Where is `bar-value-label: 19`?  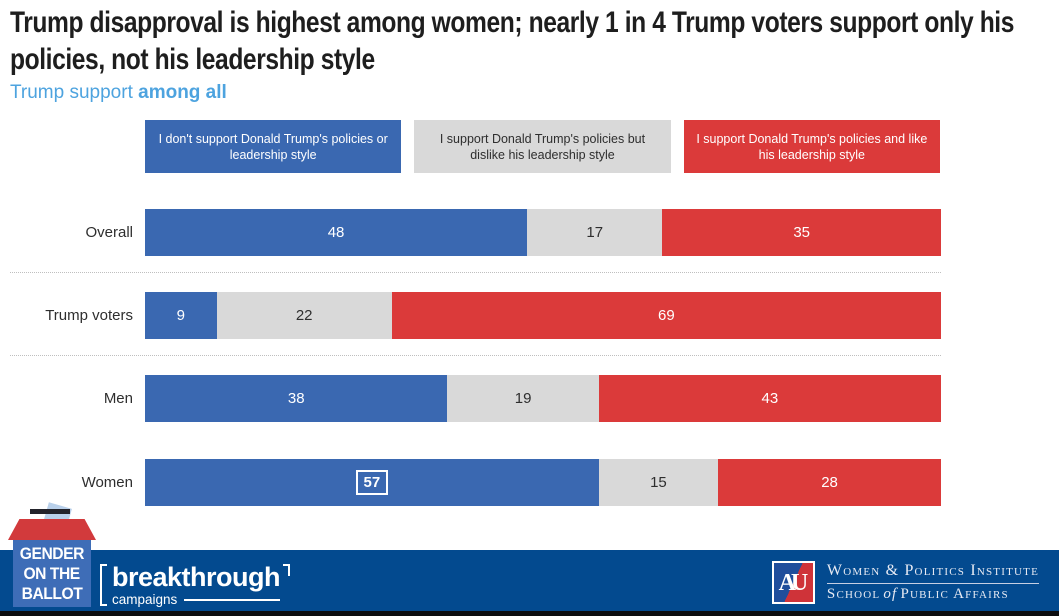
bar-value-label: 19 is located at coordinates (523, 398).